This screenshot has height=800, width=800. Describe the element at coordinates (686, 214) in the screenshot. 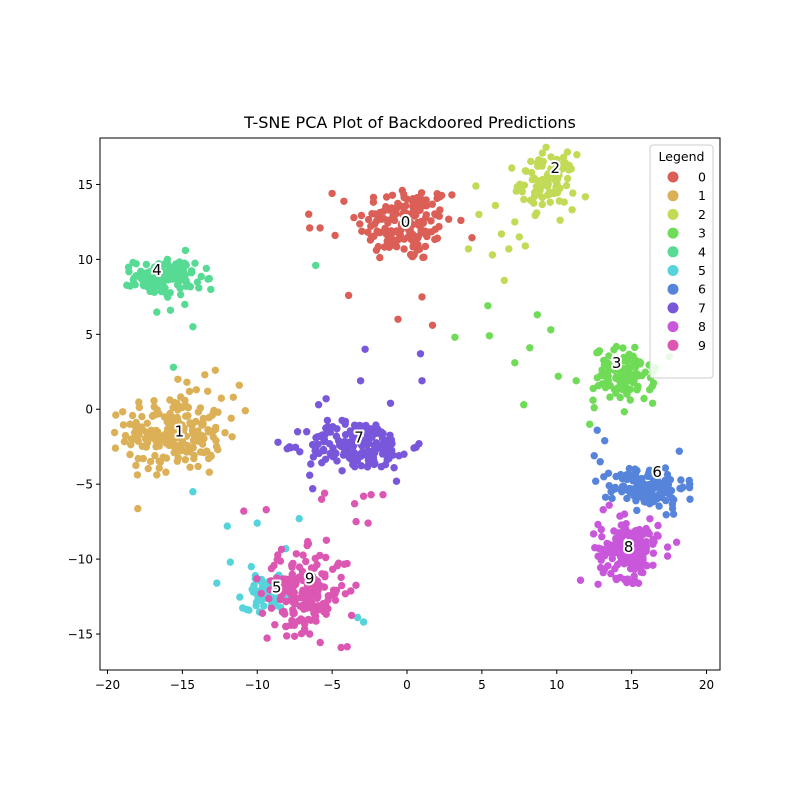

I see `legend-item-2: 2` at that location.